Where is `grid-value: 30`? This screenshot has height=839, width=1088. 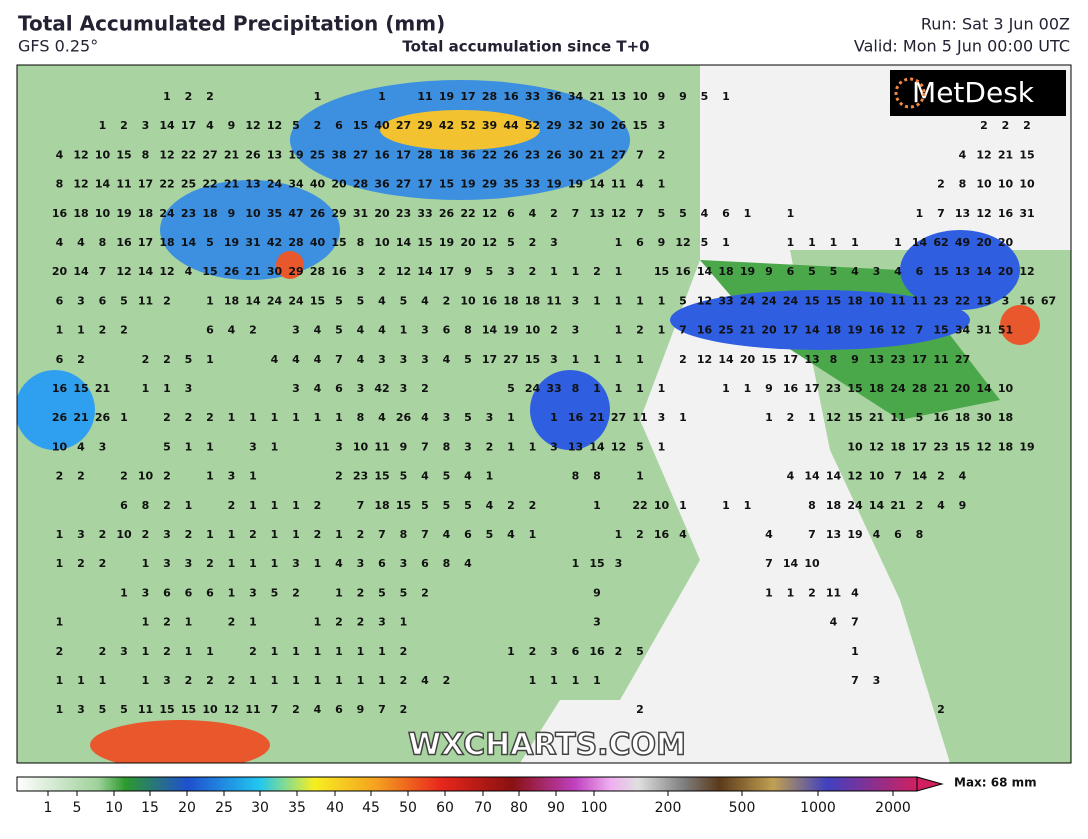 grid-value: 30 is located at coordinates (984, 417).